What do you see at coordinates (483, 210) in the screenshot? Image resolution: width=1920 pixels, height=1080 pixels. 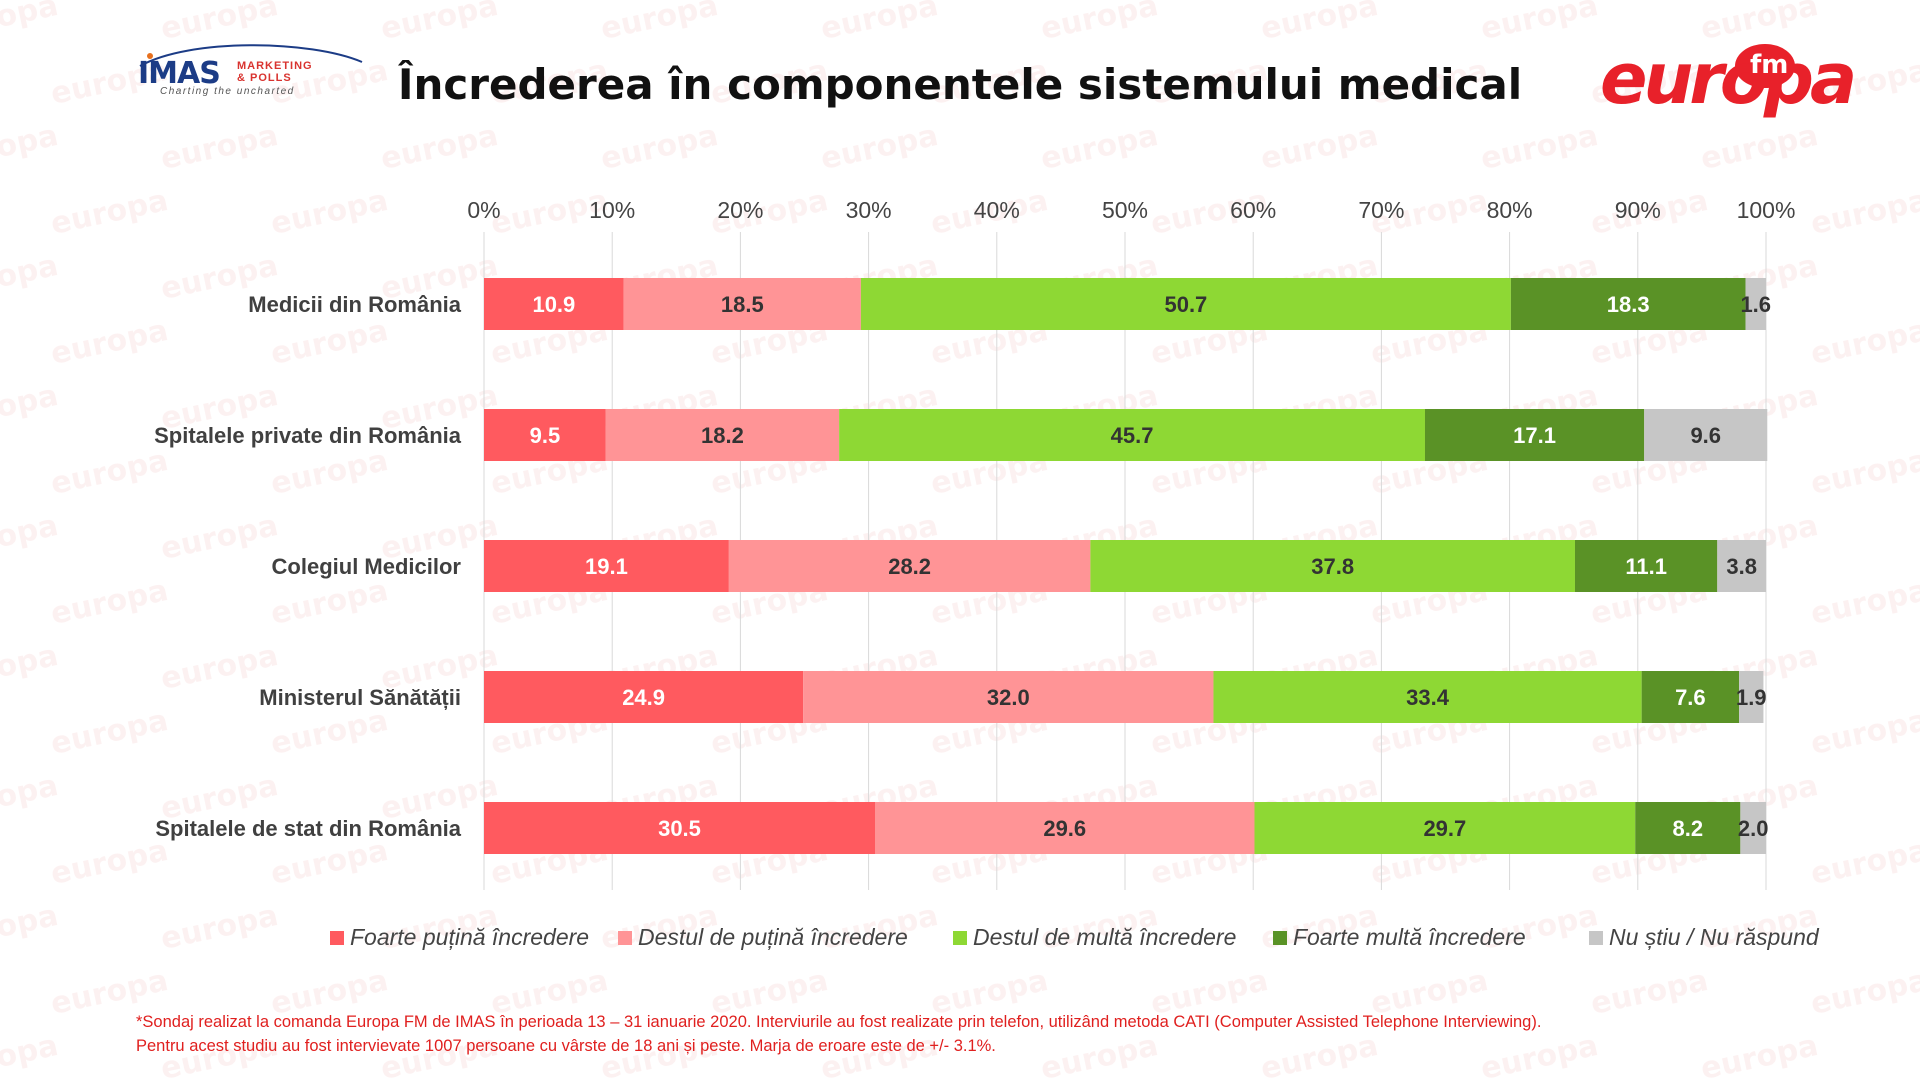 I see `x-tick-label: 0%` at bounding box center [483, 210].